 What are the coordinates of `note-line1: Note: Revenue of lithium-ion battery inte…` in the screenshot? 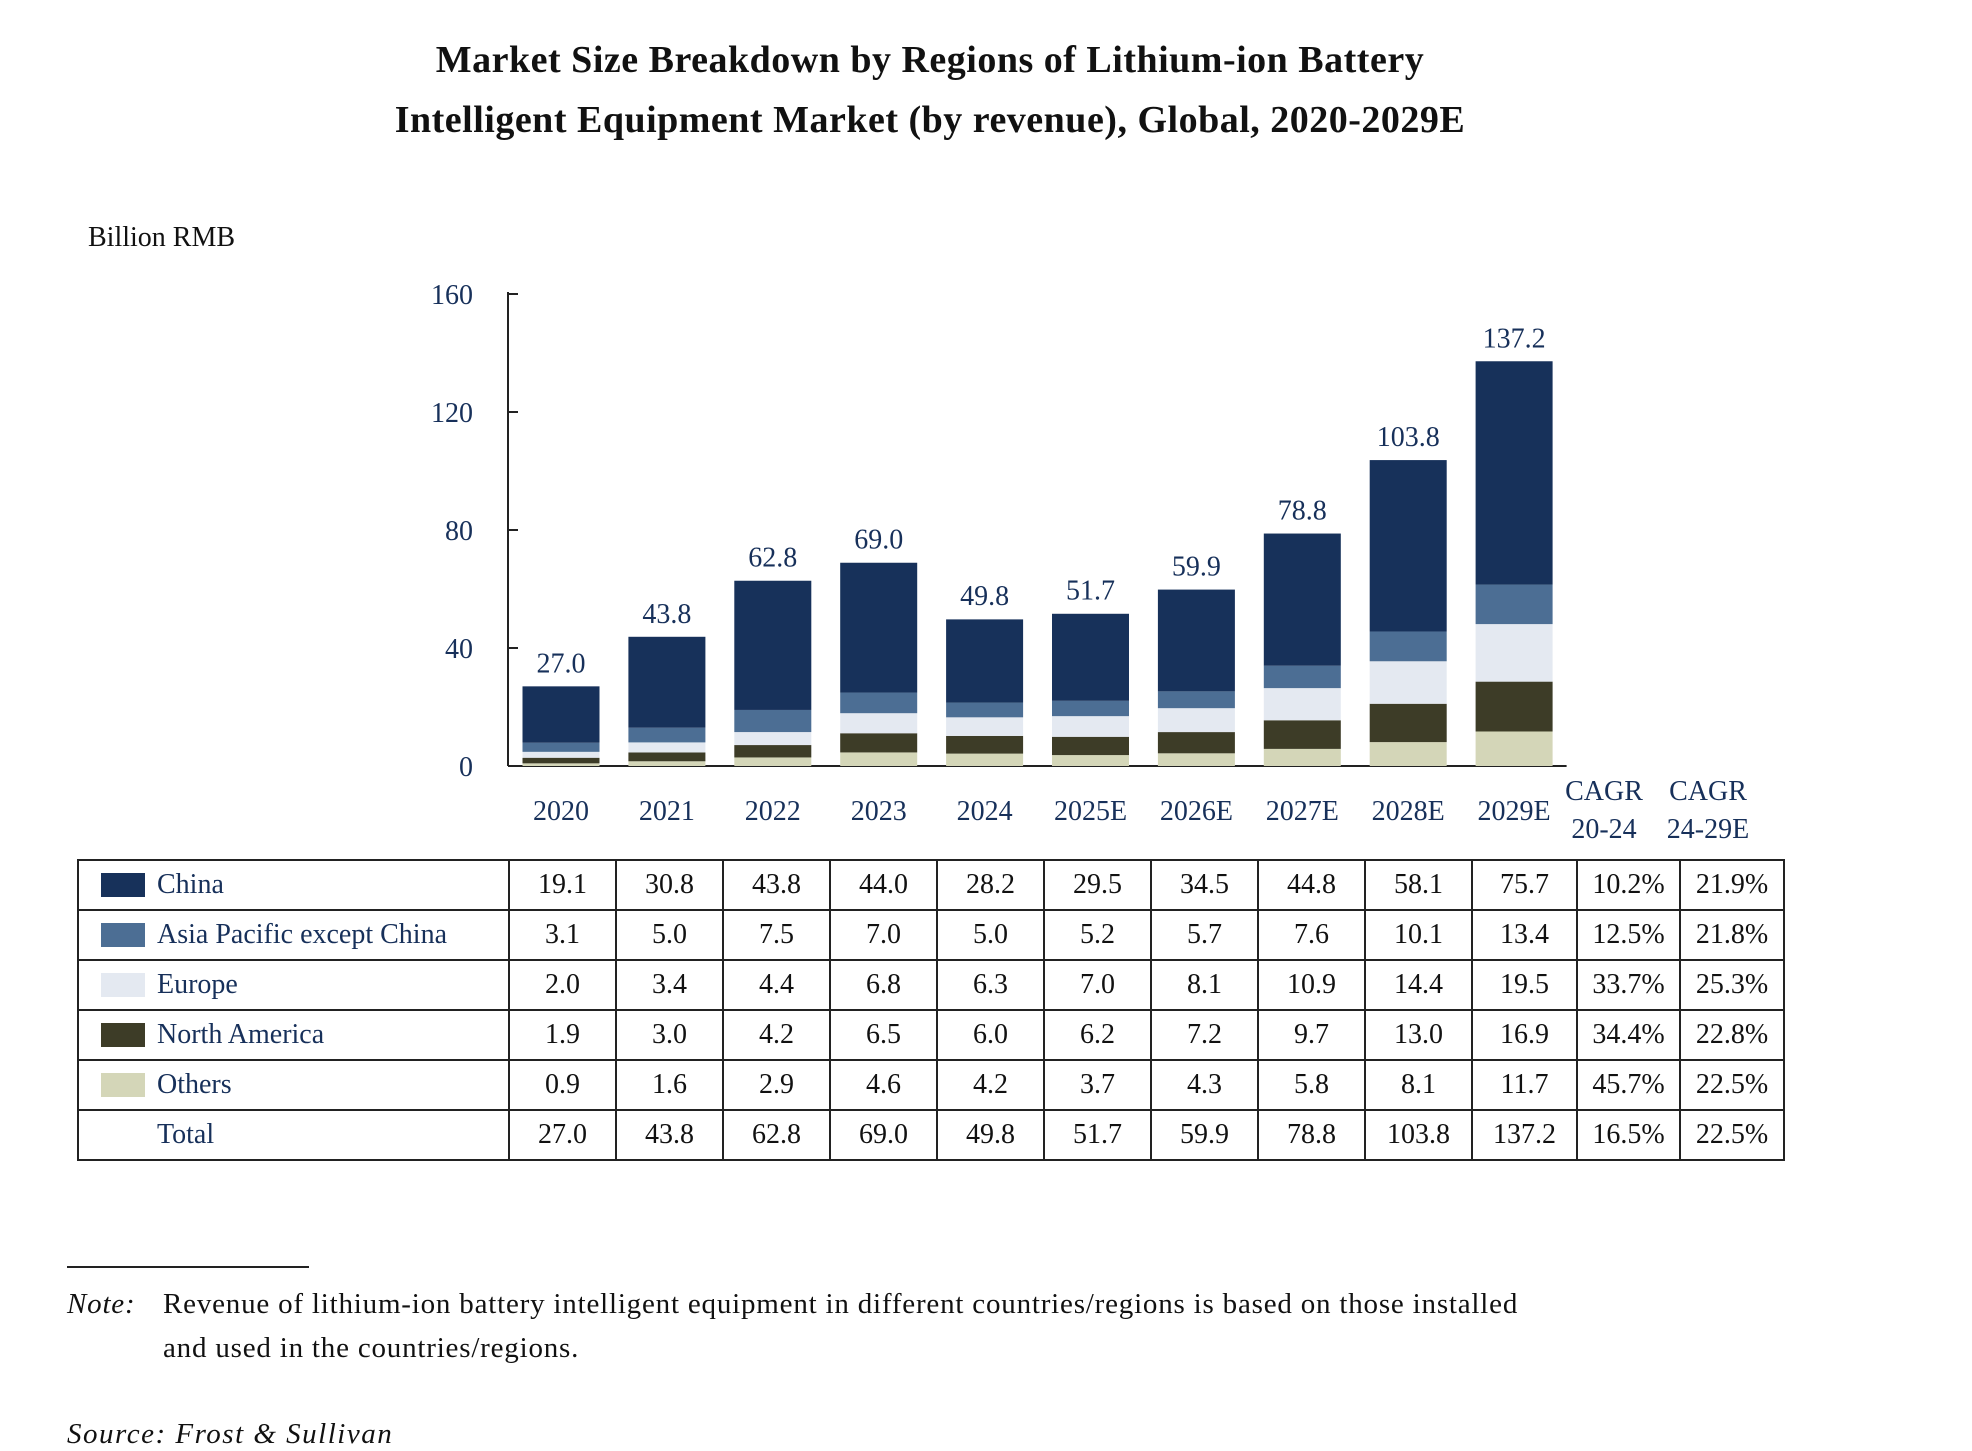 It's located at (942, 1304).